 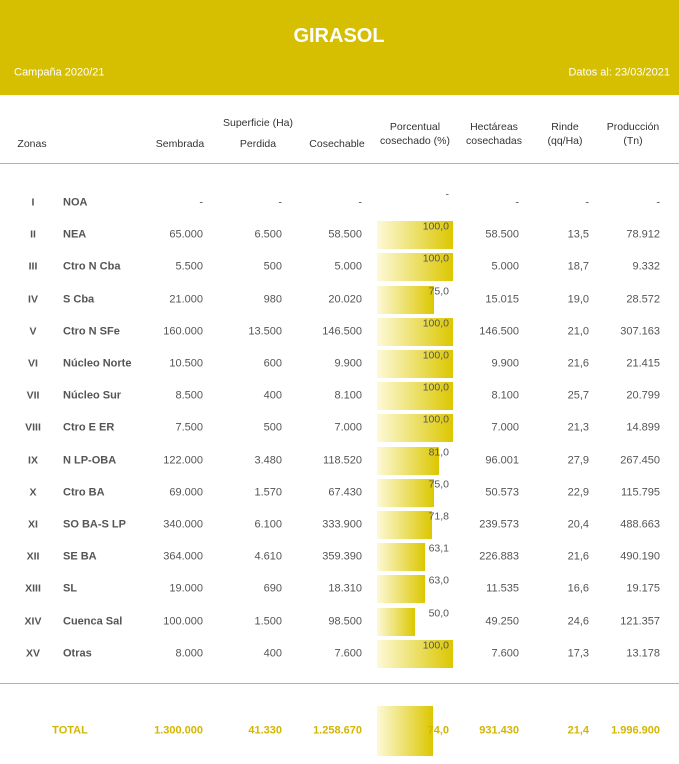 I want to click on cell: 98.500, so click(x=345, y=621).